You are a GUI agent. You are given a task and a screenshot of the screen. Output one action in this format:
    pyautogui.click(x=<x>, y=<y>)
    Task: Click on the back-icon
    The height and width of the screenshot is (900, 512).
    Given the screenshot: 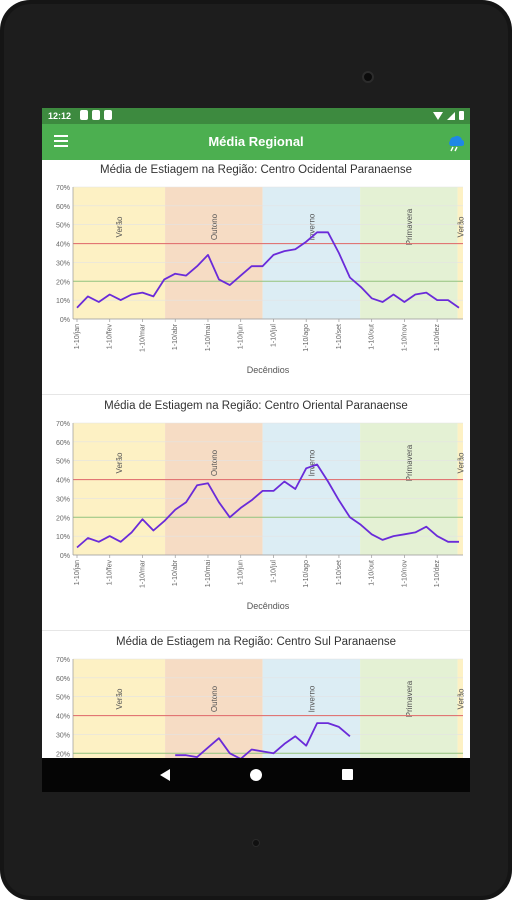 What is the action you would take?
    pyautogui.click(x=165, y=775)
    